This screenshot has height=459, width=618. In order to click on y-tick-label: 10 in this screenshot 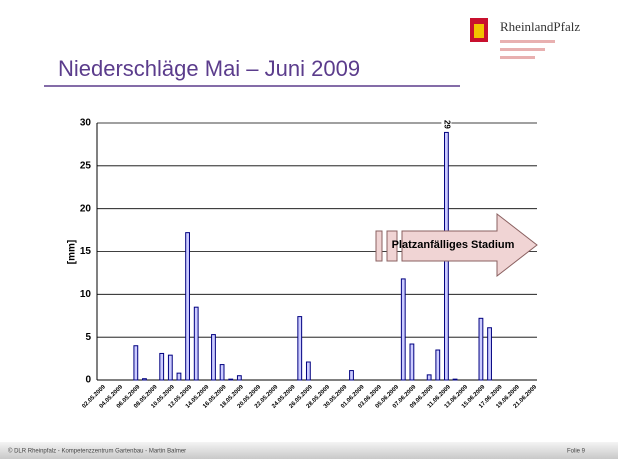, I will do `click(86, 294)`.